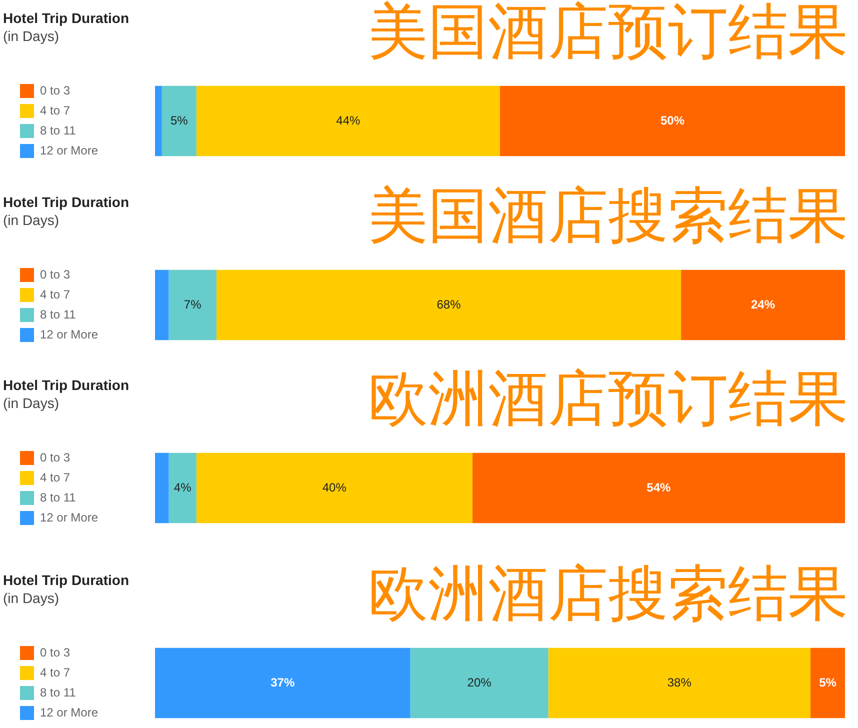  I want to click on text: 欧洲酒店预订结果, so click(608, 399).